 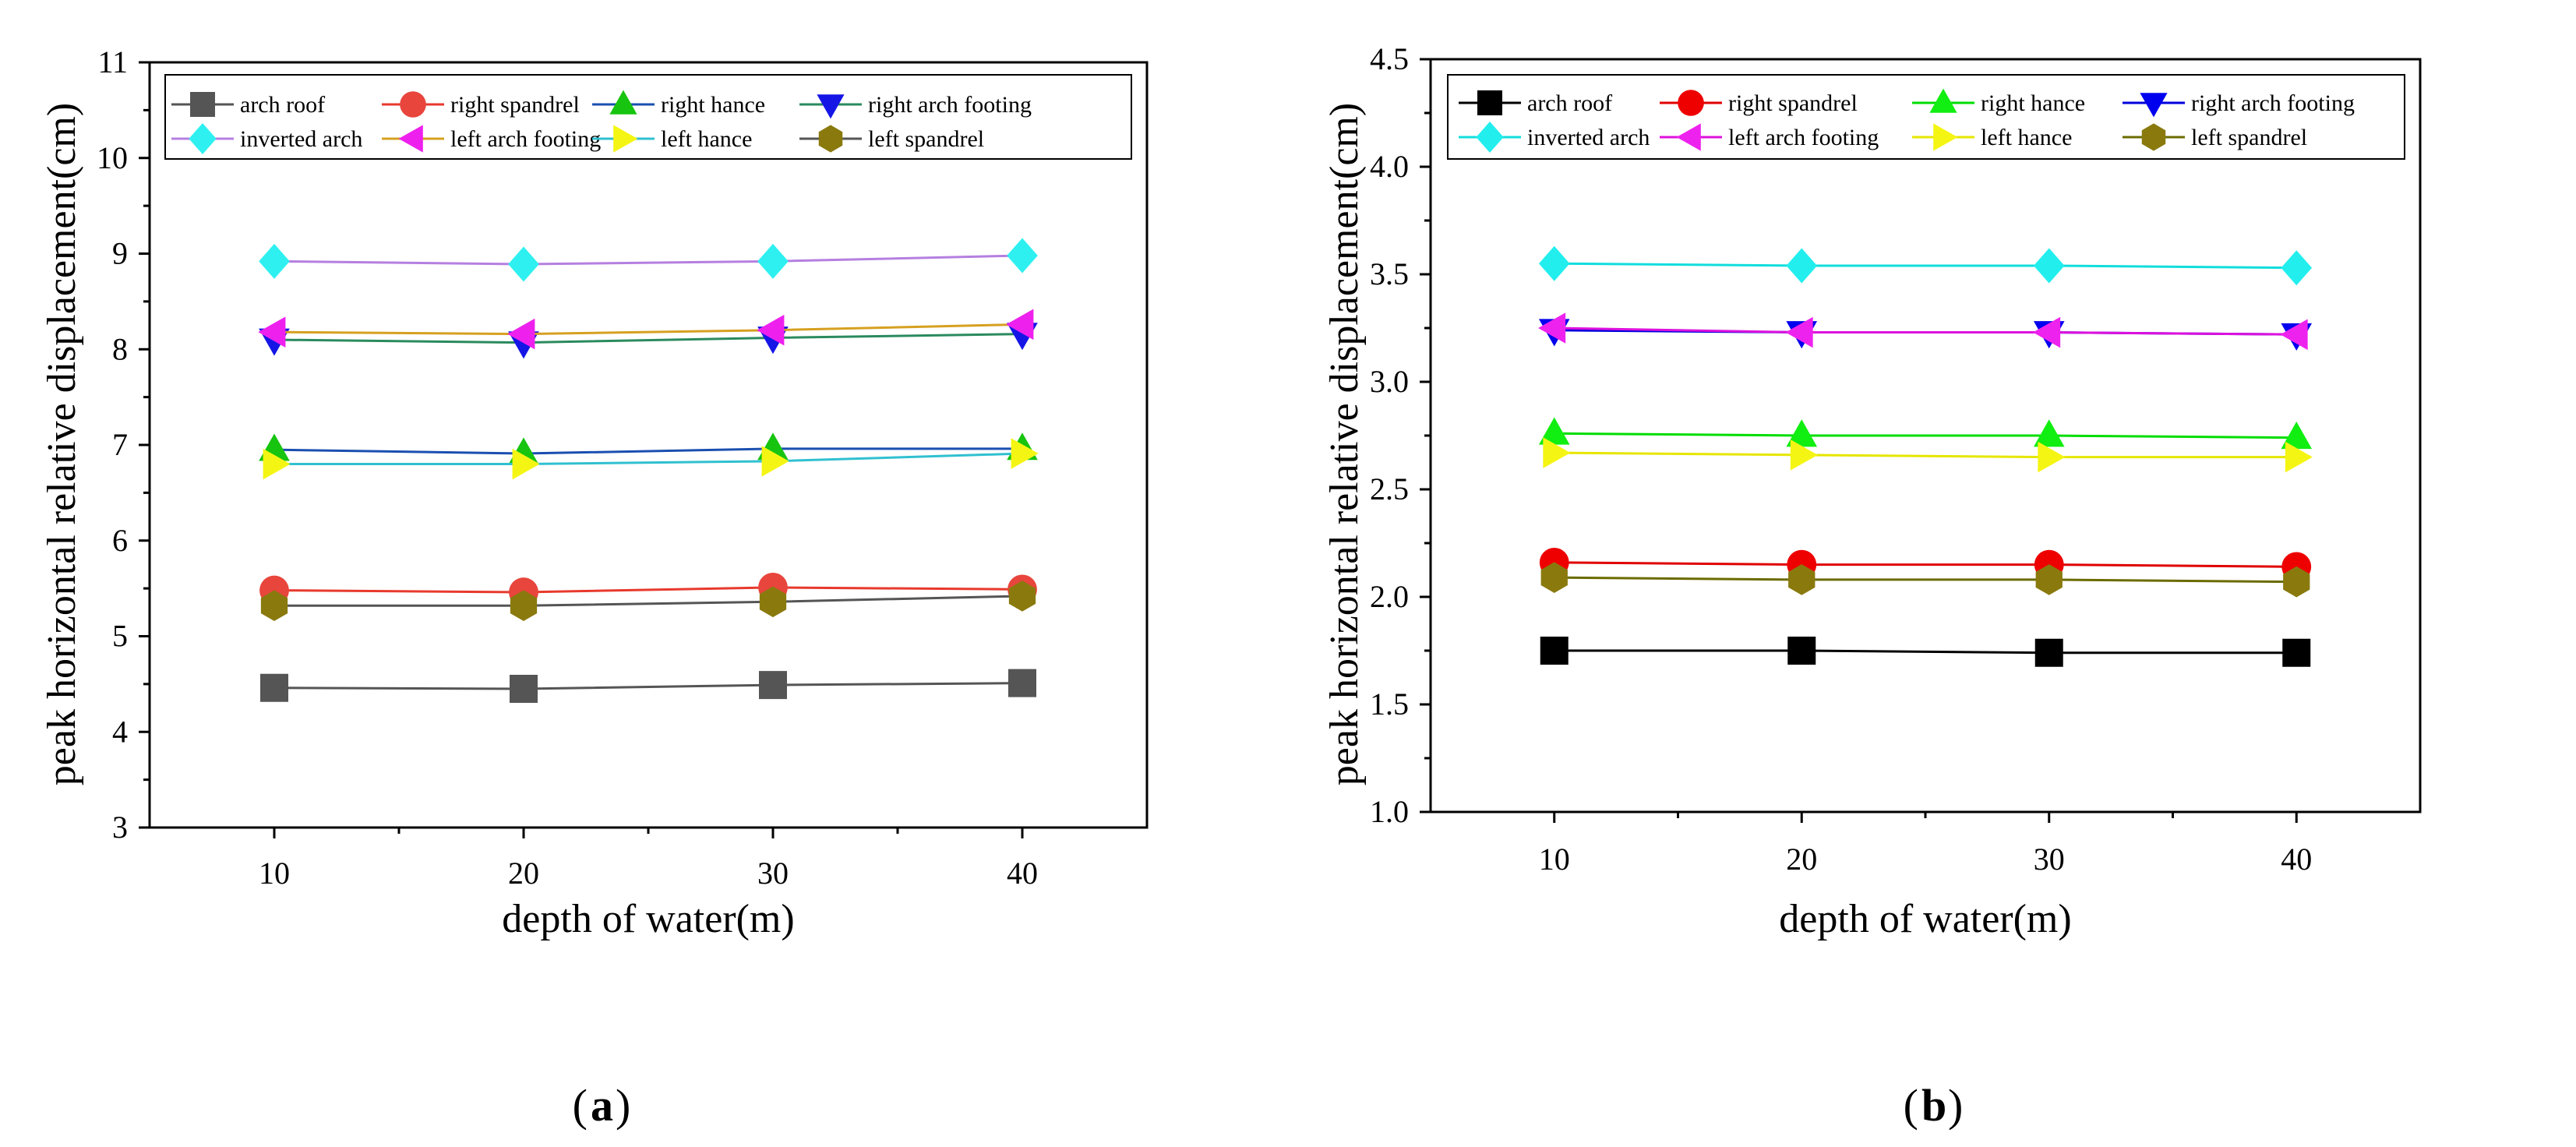 What do you see at coordinates (1389, 812) in the screenshot?
I see `y-tick-label: 1.0` at bounding box center [1389, 812].